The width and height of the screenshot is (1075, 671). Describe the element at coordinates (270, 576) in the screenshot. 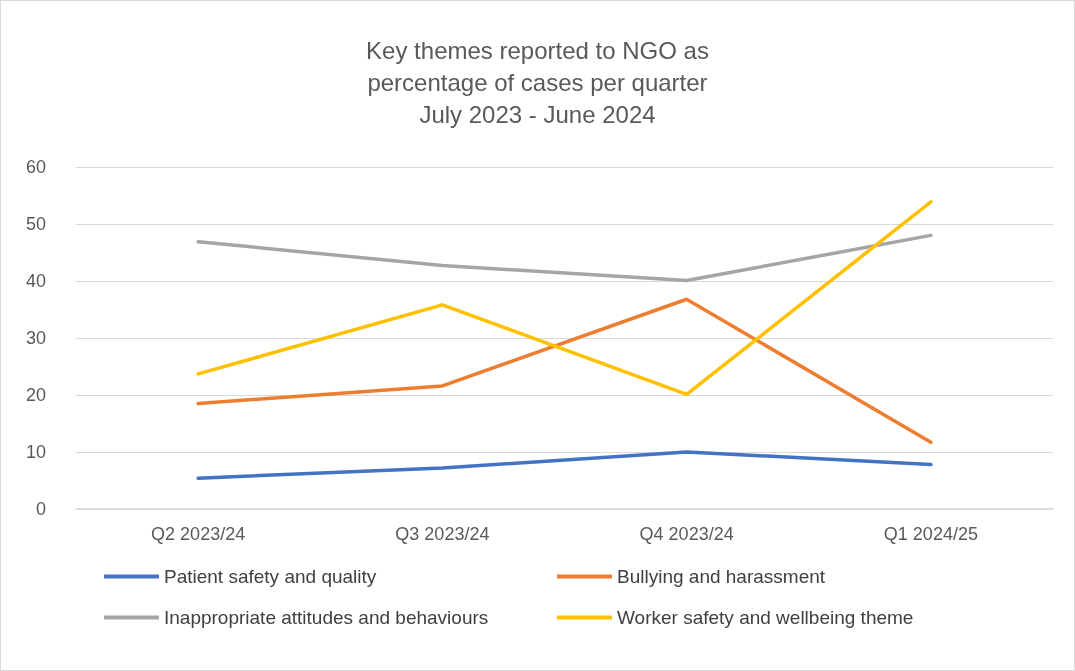

I see `legend-label: Patient safety and quality` at that location.